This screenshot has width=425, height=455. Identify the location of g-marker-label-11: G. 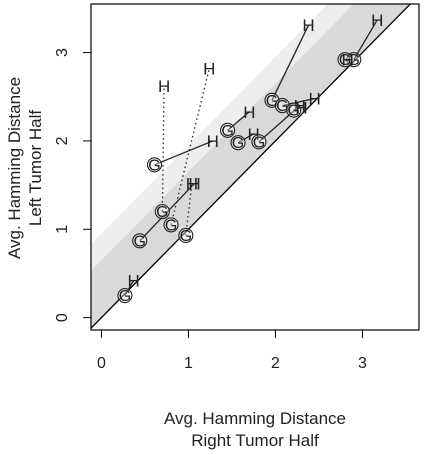
(293, 111).